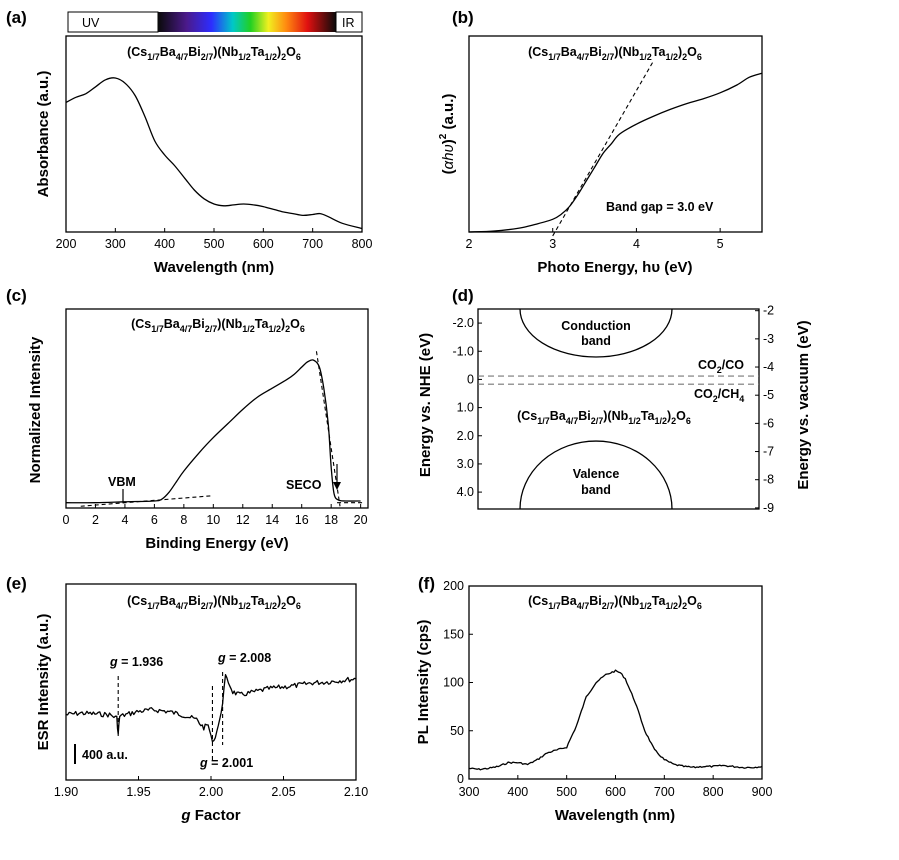 This screenshot has height=860, width=899. I want to click on c-xtick-label: 10, so click(213, 520).